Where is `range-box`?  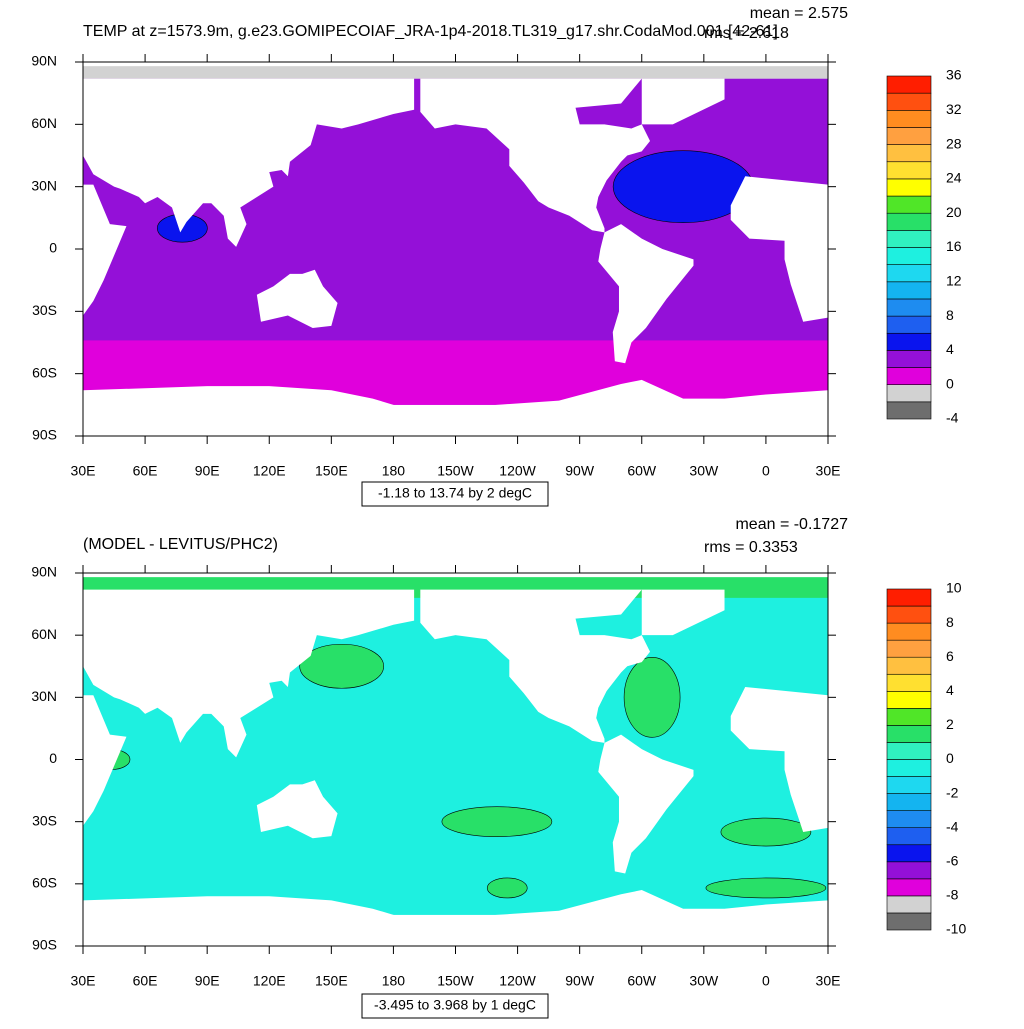
range-box is located at coordinates (455, 1006).